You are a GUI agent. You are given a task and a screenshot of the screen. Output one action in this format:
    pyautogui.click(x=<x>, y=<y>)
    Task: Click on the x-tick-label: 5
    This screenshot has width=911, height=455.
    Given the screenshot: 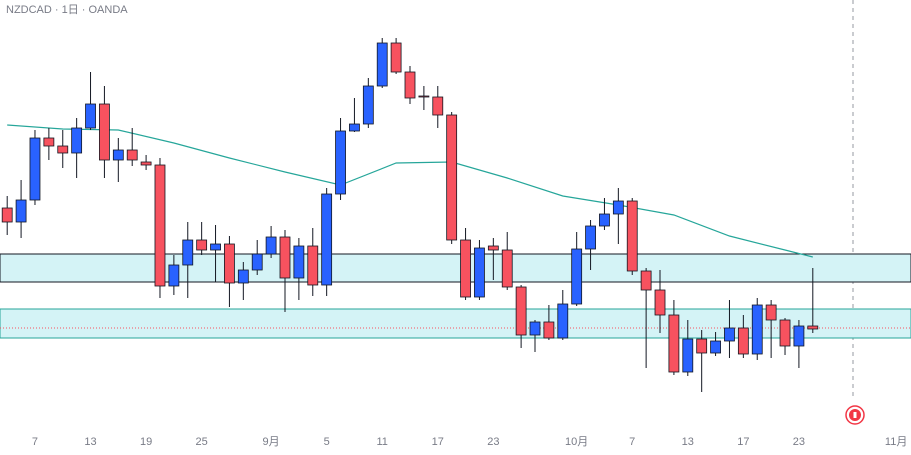 What is the action you would take?
    pyautogui.click(x=327, y=442)
    